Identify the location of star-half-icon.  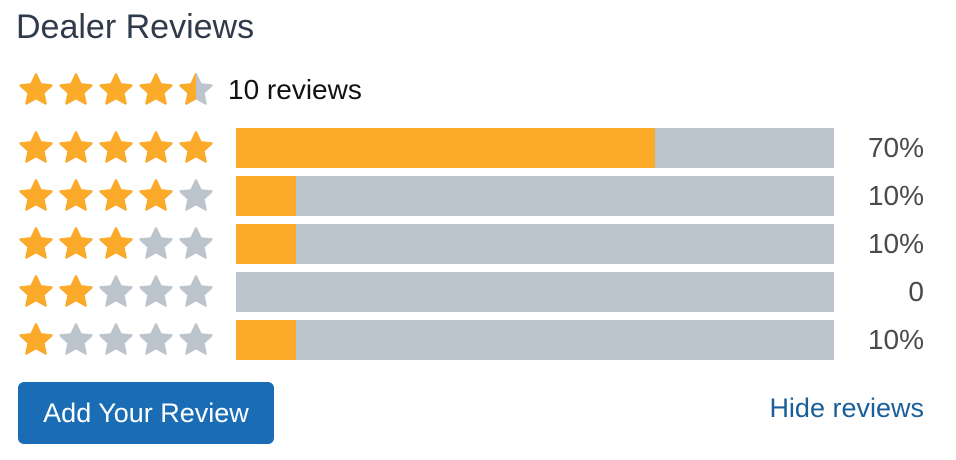
(196, 89).